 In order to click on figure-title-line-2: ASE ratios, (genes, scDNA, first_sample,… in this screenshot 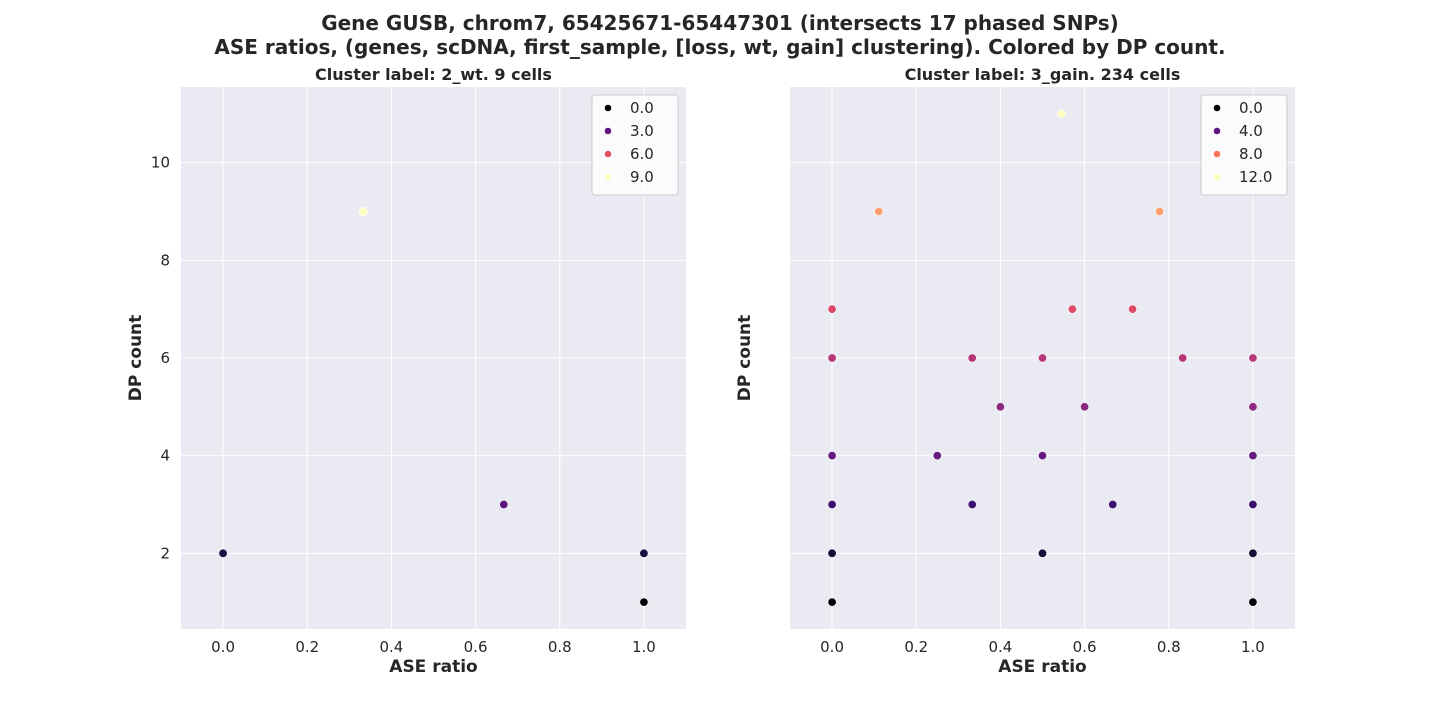, I will do `click(719, 47)`.